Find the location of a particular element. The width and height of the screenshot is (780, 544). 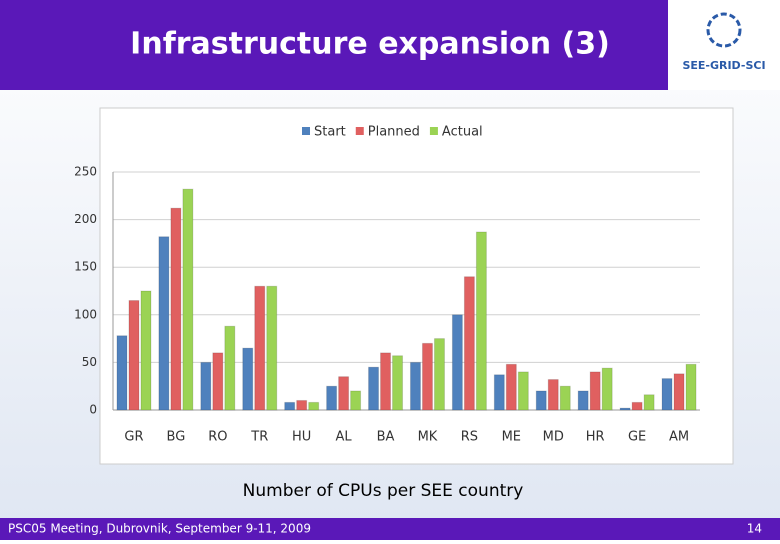

legend-label: Actual is located at coordinates (462, 132).